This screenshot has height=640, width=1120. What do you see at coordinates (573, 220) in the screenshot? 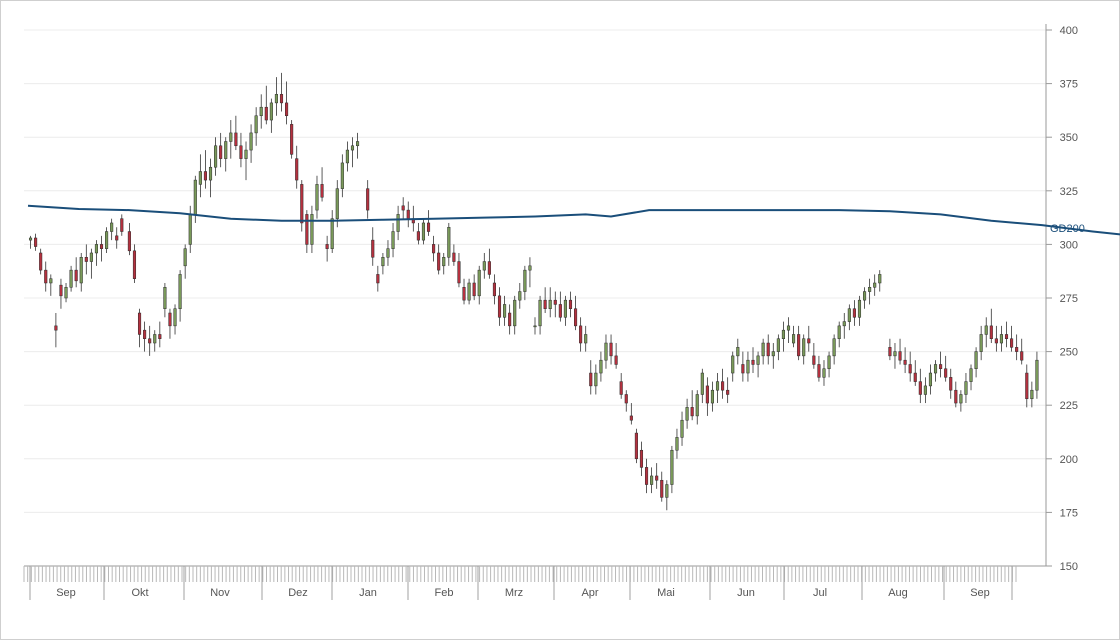
I see `ma-line-gd200` at bounding box center [573, 220].